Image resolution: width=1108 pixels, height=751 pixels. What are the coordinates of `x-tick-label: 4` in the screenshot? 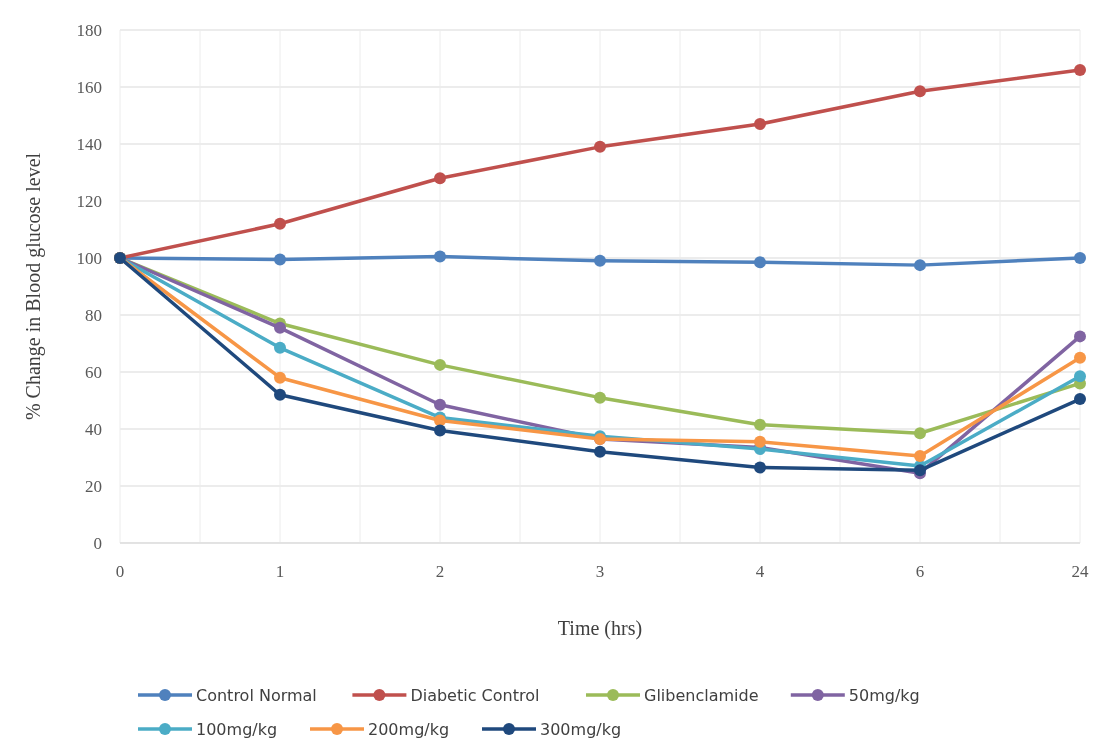 It's located at (760, 571).